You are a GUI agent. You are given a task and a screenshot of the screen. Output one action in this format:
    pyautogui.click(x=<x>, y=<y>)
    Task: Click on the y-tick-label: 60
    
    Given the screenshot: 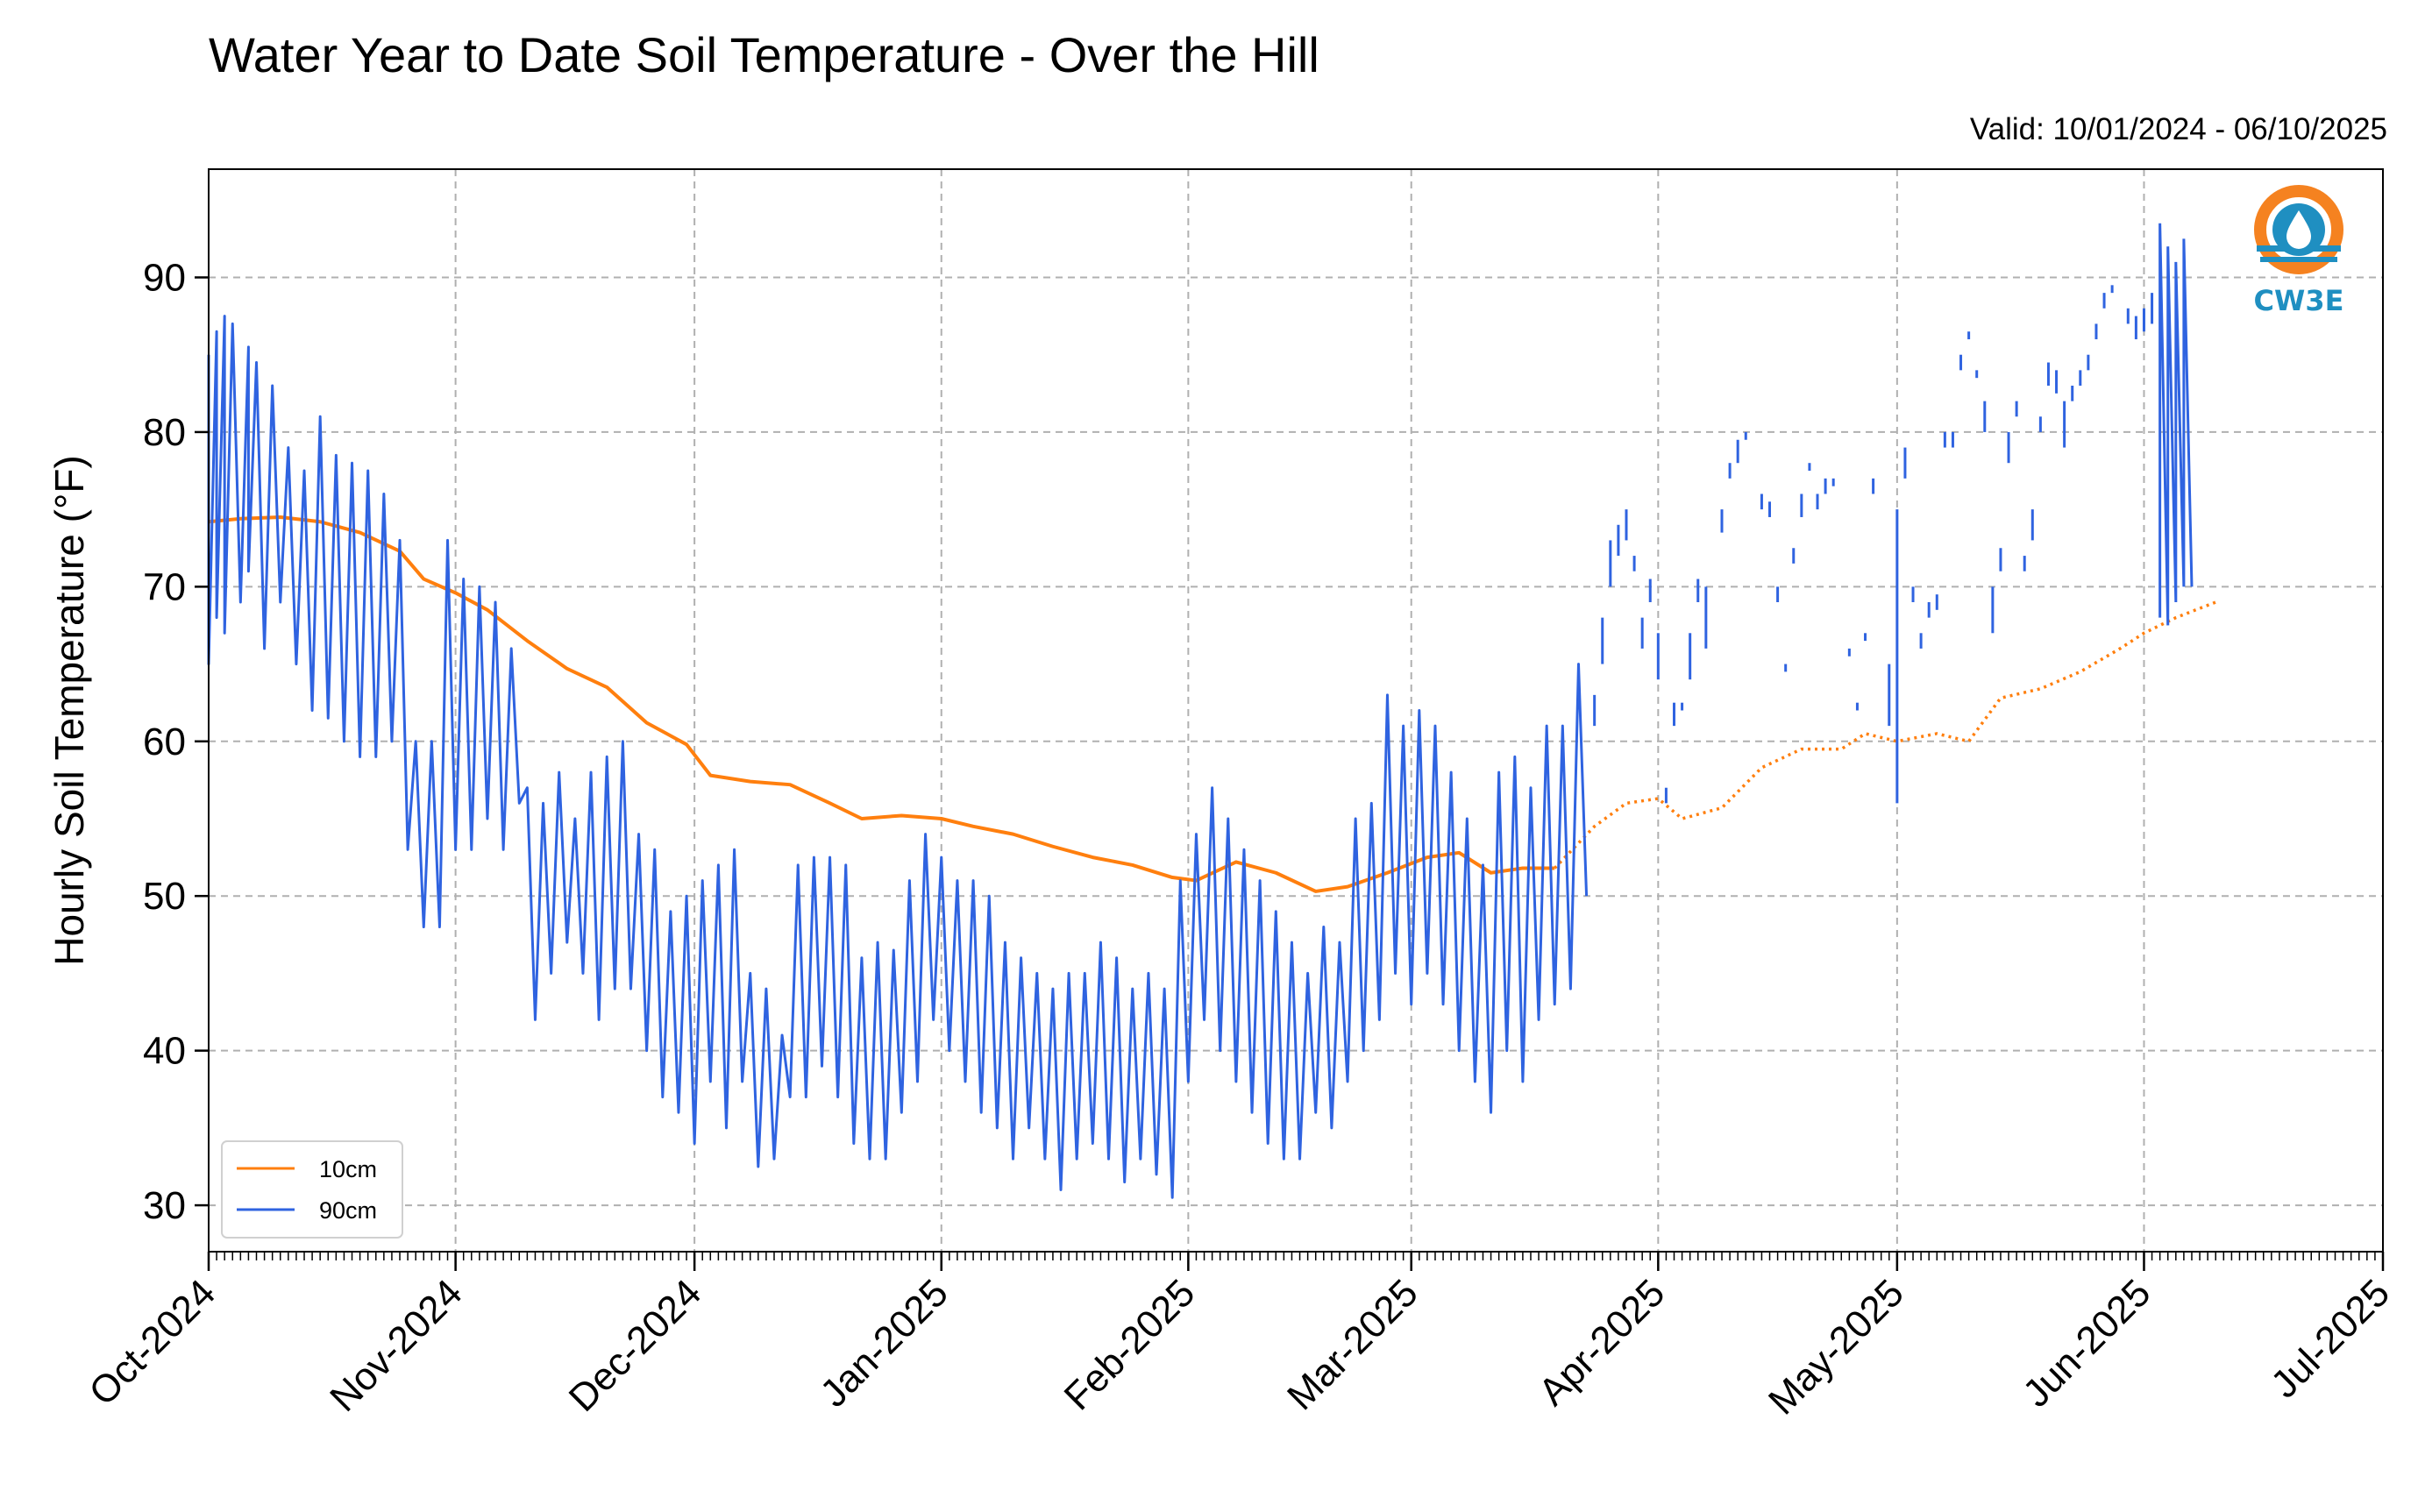 What is the action you would take?
    pyautogui.click(x=164, y=742)
    